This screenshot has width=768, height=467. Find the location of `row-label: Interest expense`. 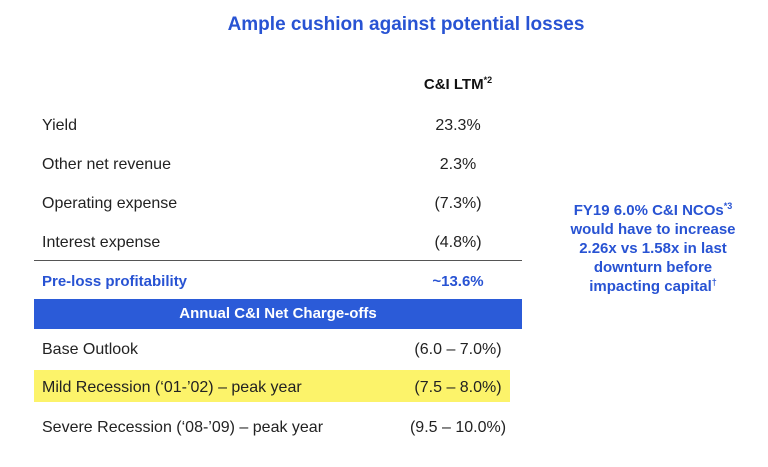

row-label: Interest expense is located at coordinates (101, 242).